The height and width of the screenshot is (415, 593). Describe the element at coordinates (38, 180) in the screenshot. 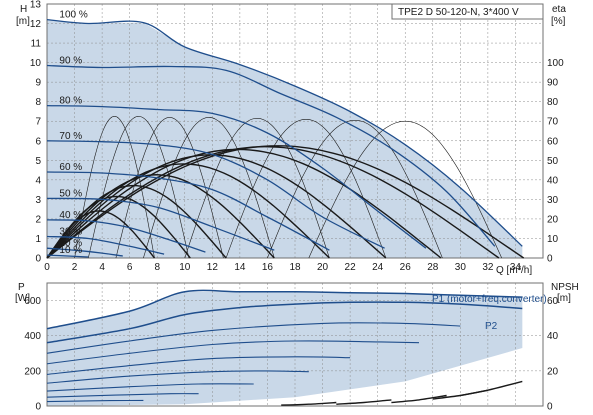

I see `y-tick-label: 4` at that location.